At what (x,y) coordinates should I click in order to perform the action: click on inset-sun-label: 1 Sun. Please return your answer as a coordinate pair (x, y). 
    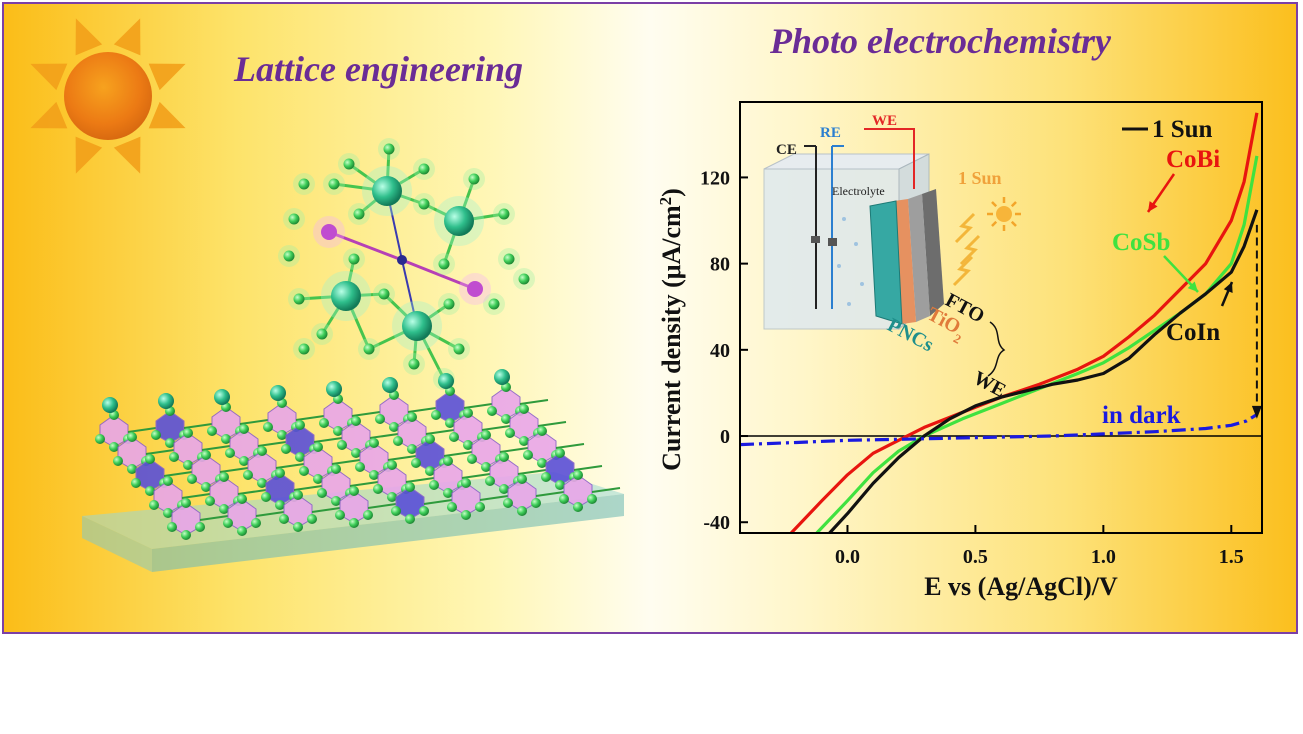
    Looking at the image, I should click on (980, 178).